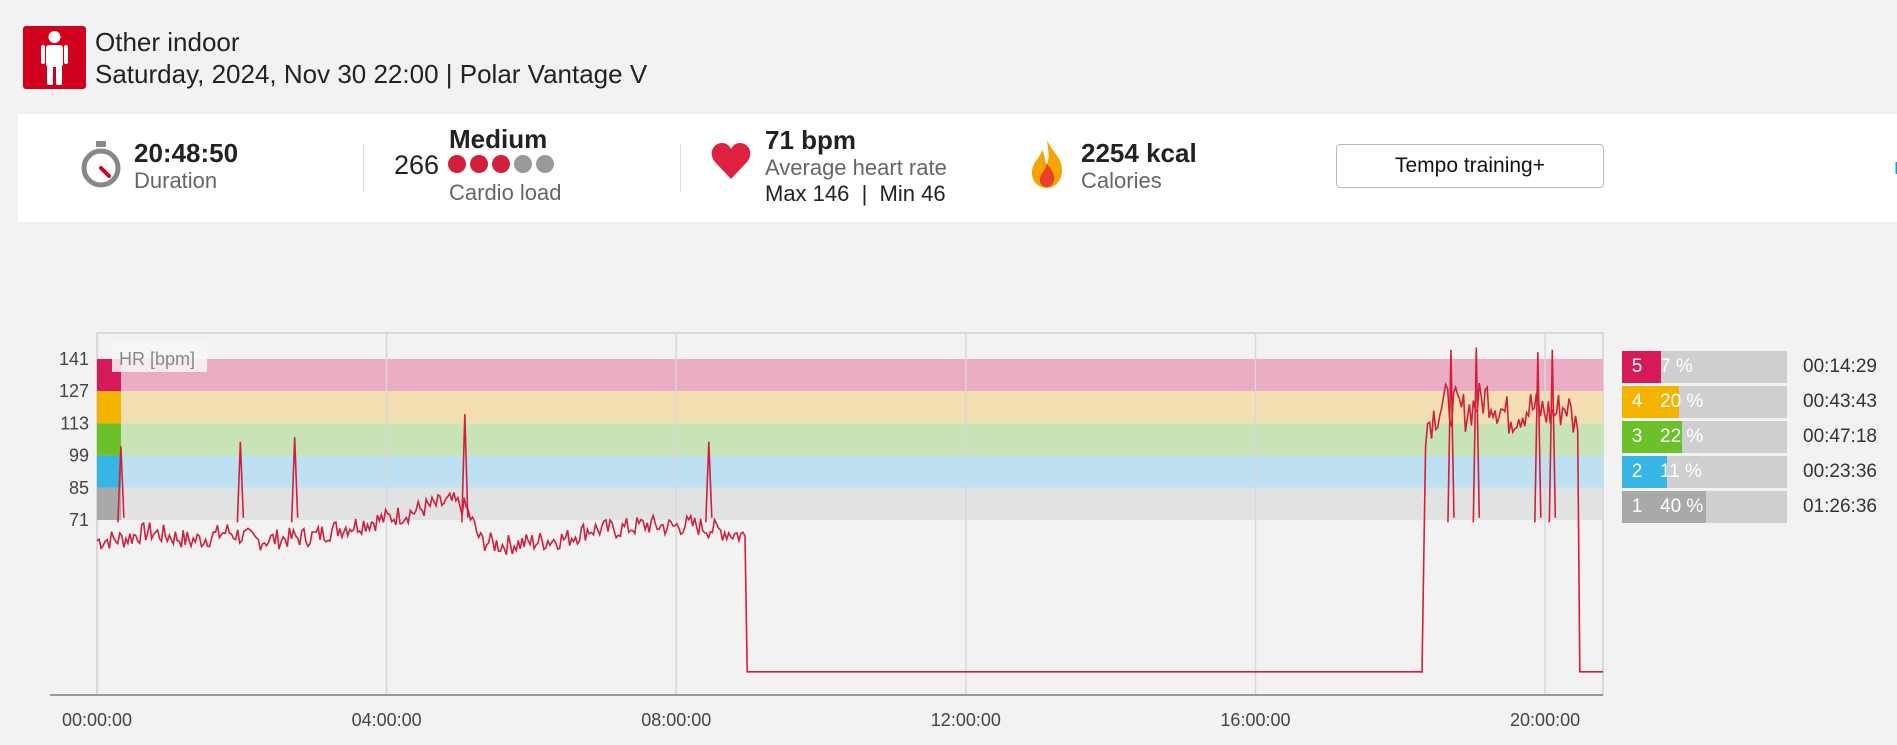  What do you see at coordinates (498, 139) in the screenshot?
I see `cardio-load-level: Medium` at bounding box center [498, 139].